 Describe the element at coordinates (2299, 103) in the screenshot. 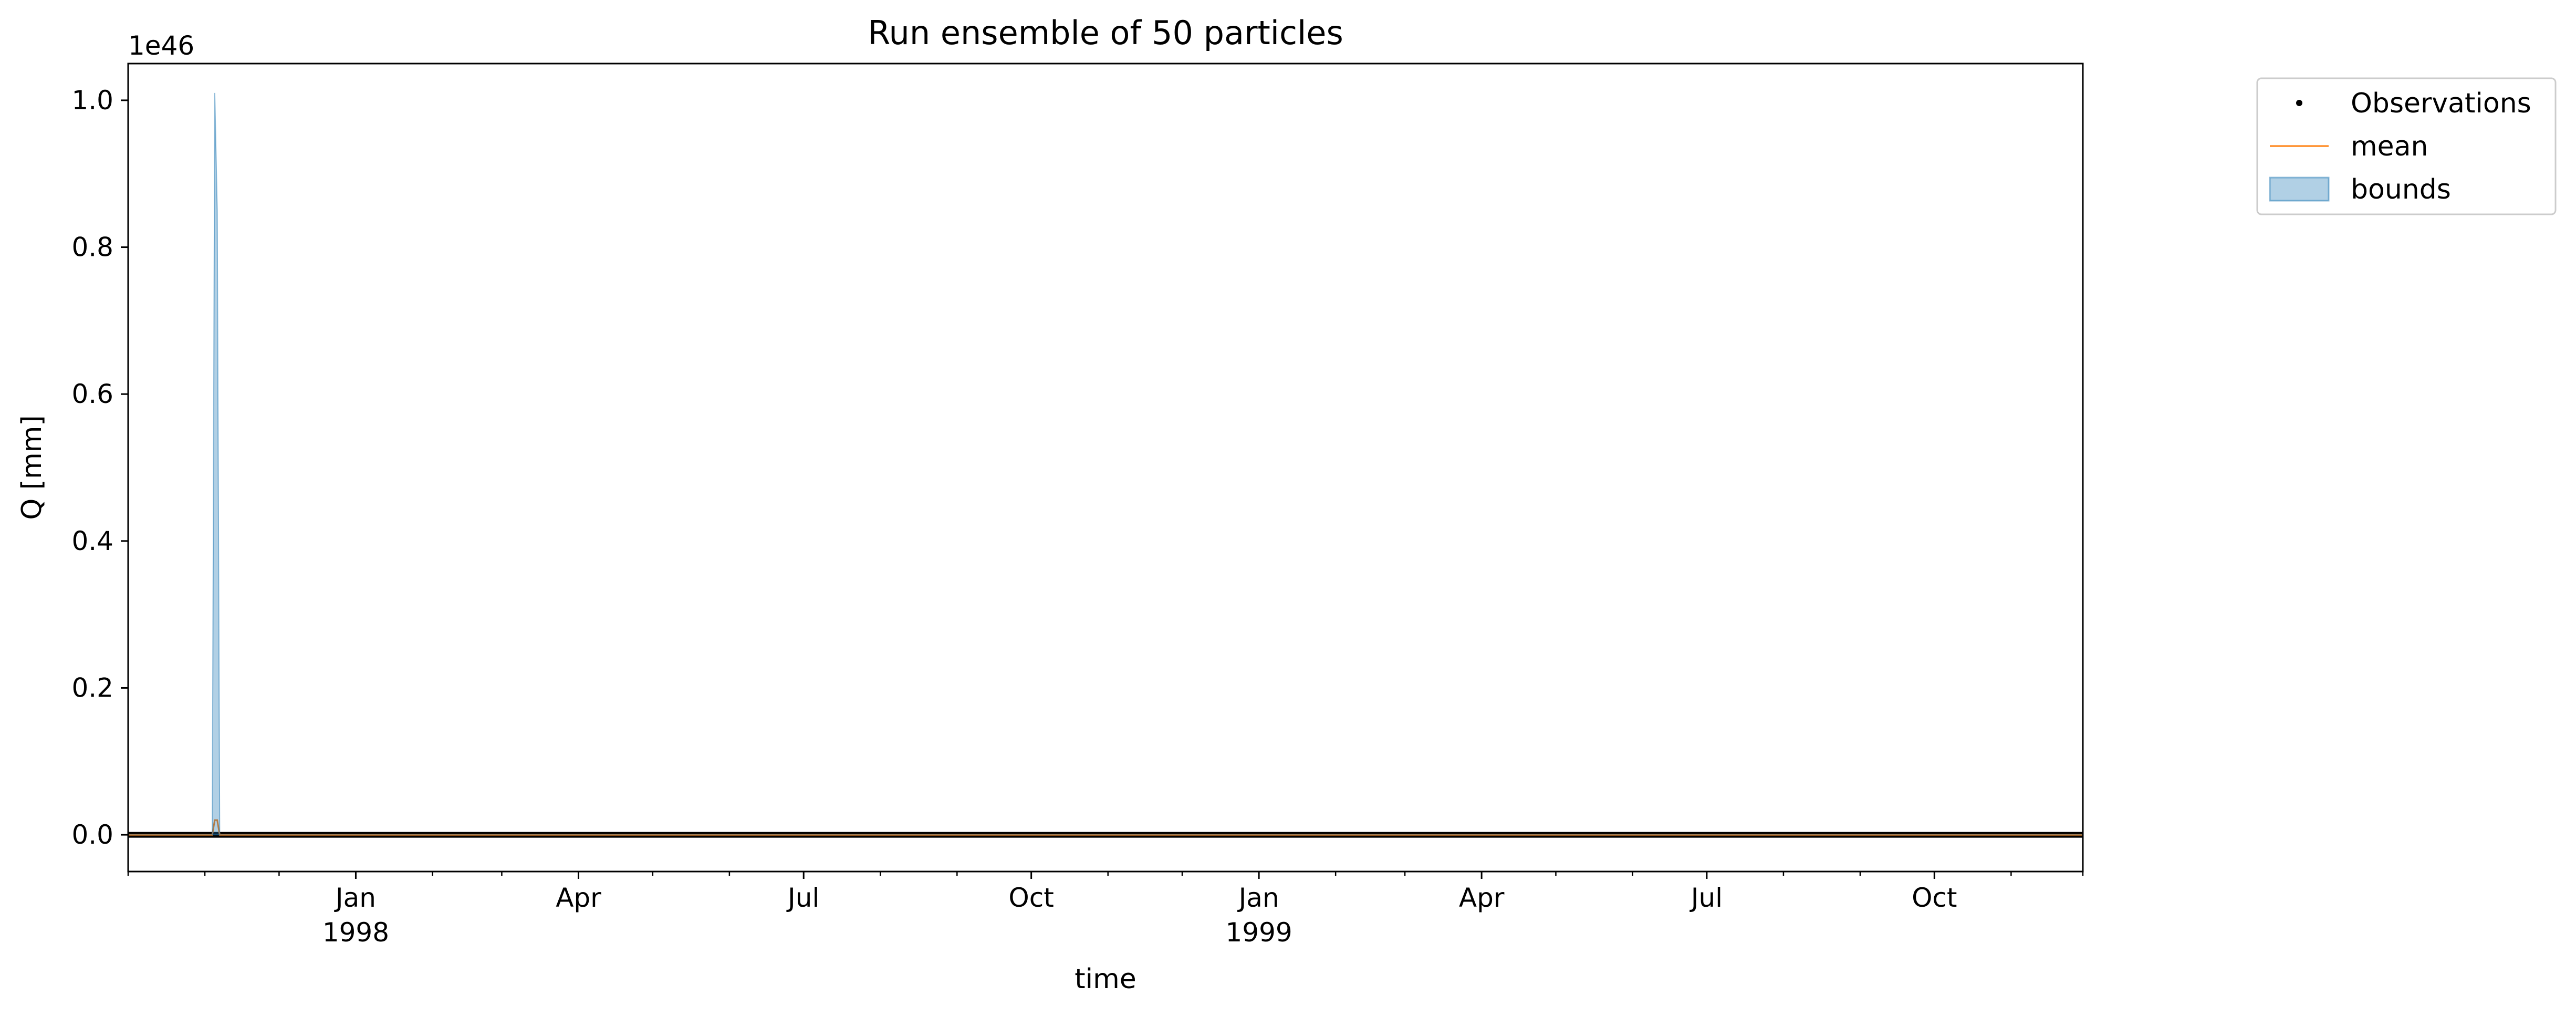

I see `legend-observations-marker` at that location.